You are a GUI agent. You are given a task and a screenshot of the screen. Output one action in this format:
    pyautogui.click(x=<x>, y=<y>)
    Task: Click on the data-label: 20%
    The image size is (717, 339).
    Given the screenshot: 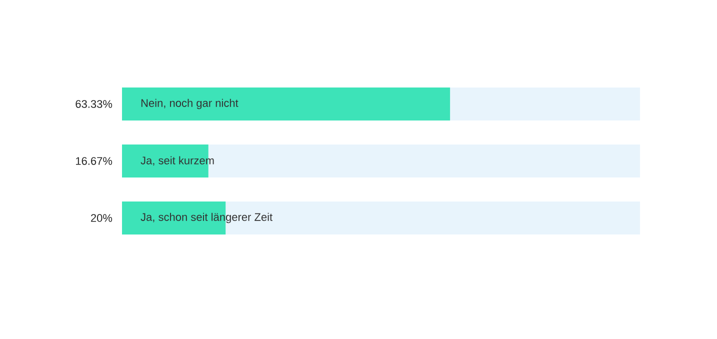 What is the action you would take?
    pyautogui.click(x=101, y=218)
    